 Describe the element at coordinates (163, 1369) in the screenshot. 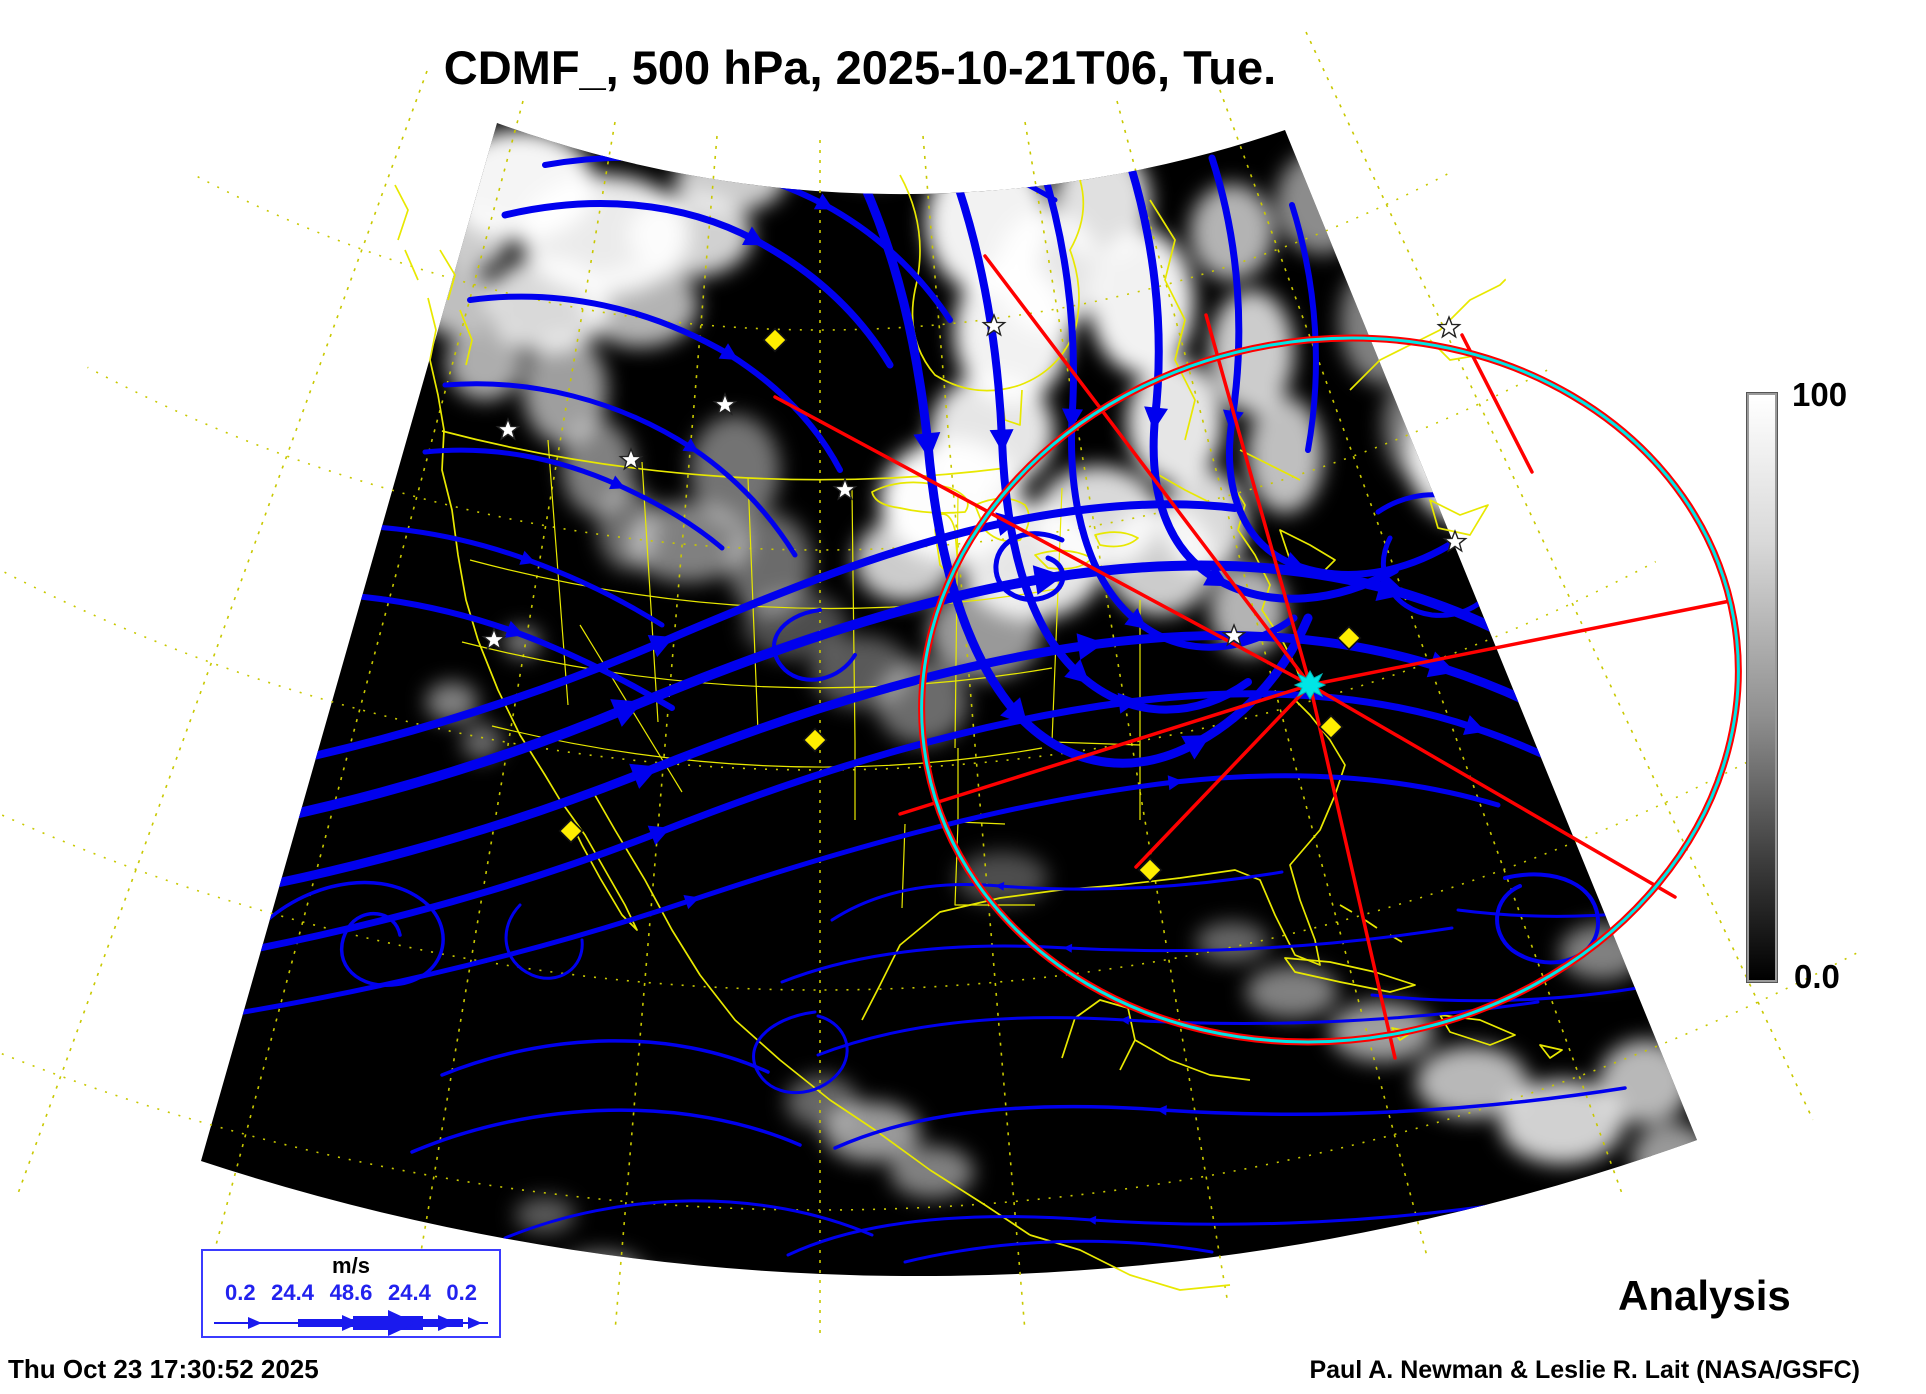

I see `generation-timestamp: Thu Oct 23 17:30:52 2025` at that location.